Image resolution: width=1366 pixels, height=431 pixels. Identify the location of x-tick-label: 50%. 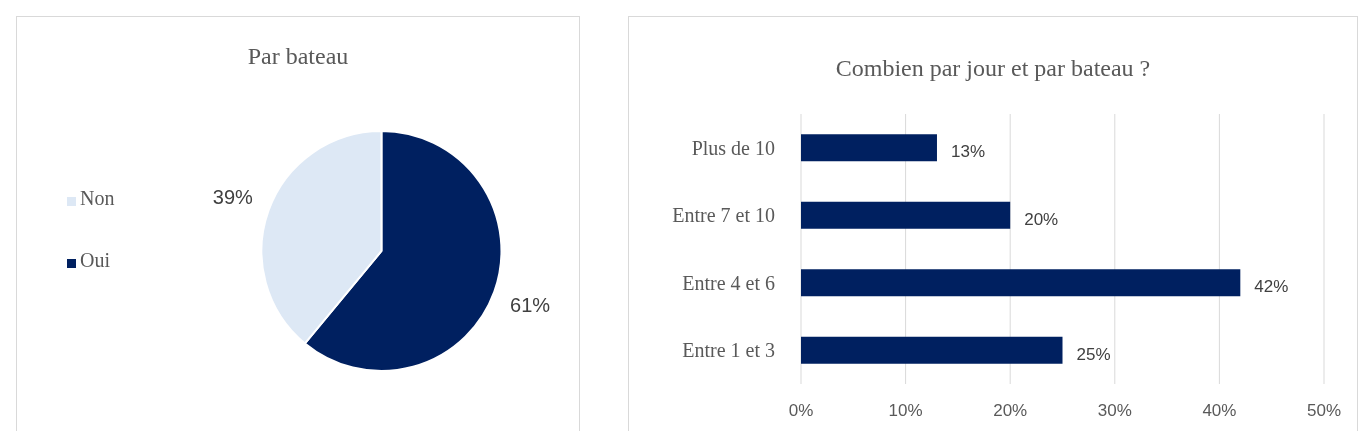
(1324, 411).